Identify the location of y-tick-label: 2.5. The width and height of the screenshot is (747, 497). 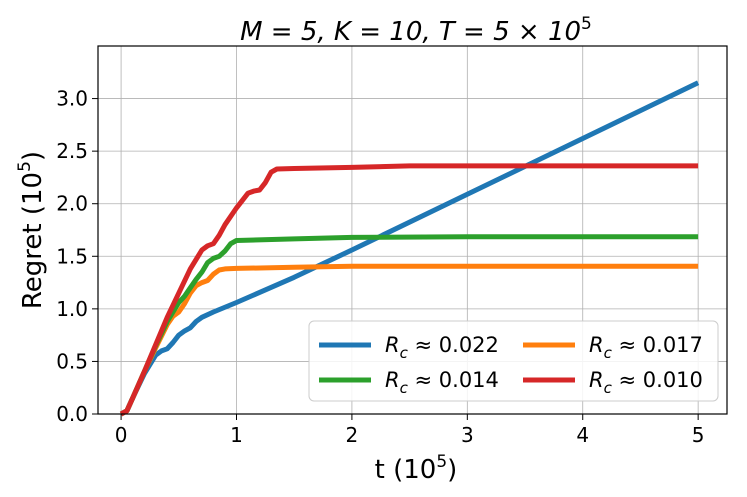
(72, 151).